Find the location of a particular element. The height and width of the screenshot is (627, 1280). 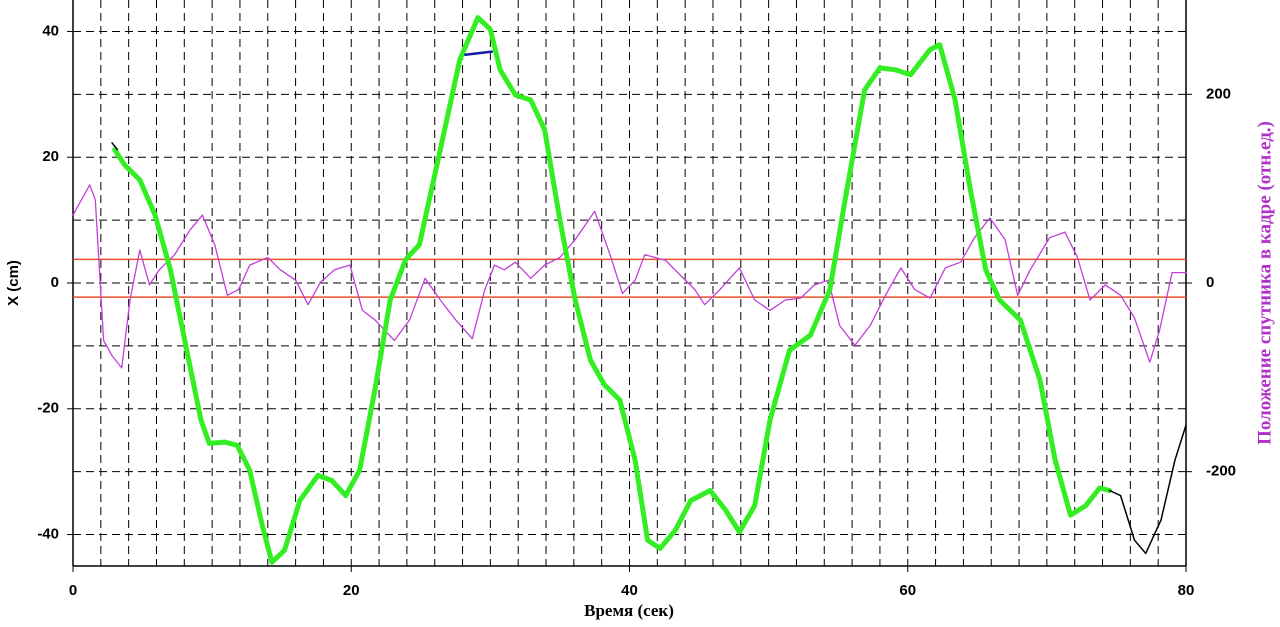

y2-tick-label: -200 is located at coordinates (1221, 471).